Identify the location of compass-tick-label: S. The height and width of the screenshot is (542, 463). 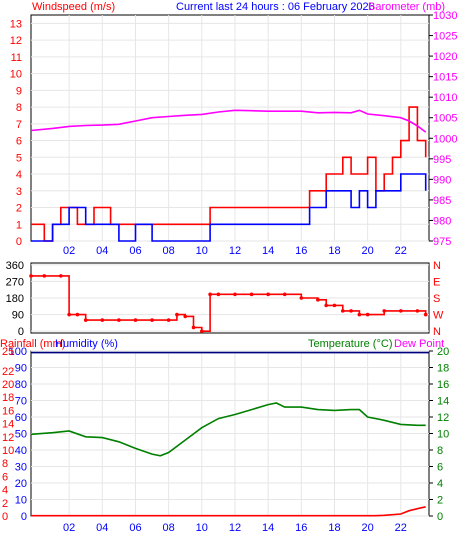
(436, 299).